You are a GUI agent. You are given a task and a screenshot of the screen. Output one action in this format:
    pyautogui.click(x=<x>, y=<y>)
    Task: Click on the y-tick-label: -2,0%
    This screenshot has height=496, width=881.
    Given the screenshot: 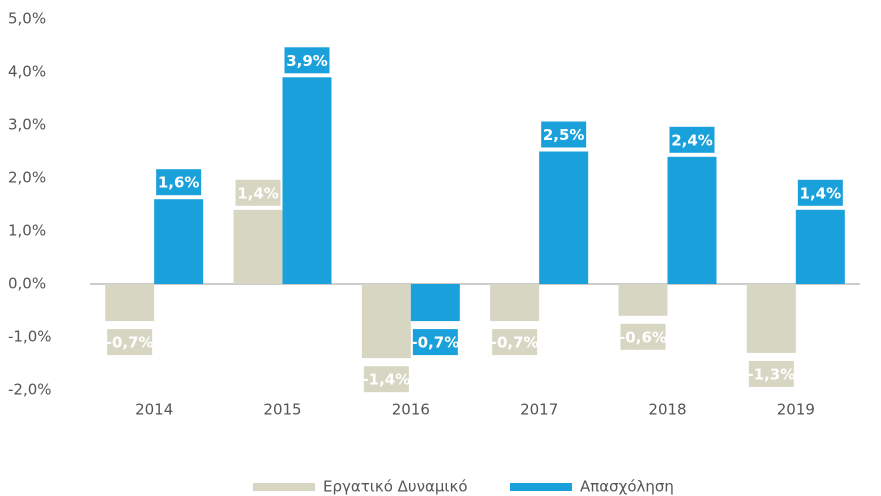 What is the action you would take?
    pyautogui.click(x=30, y=390)
    